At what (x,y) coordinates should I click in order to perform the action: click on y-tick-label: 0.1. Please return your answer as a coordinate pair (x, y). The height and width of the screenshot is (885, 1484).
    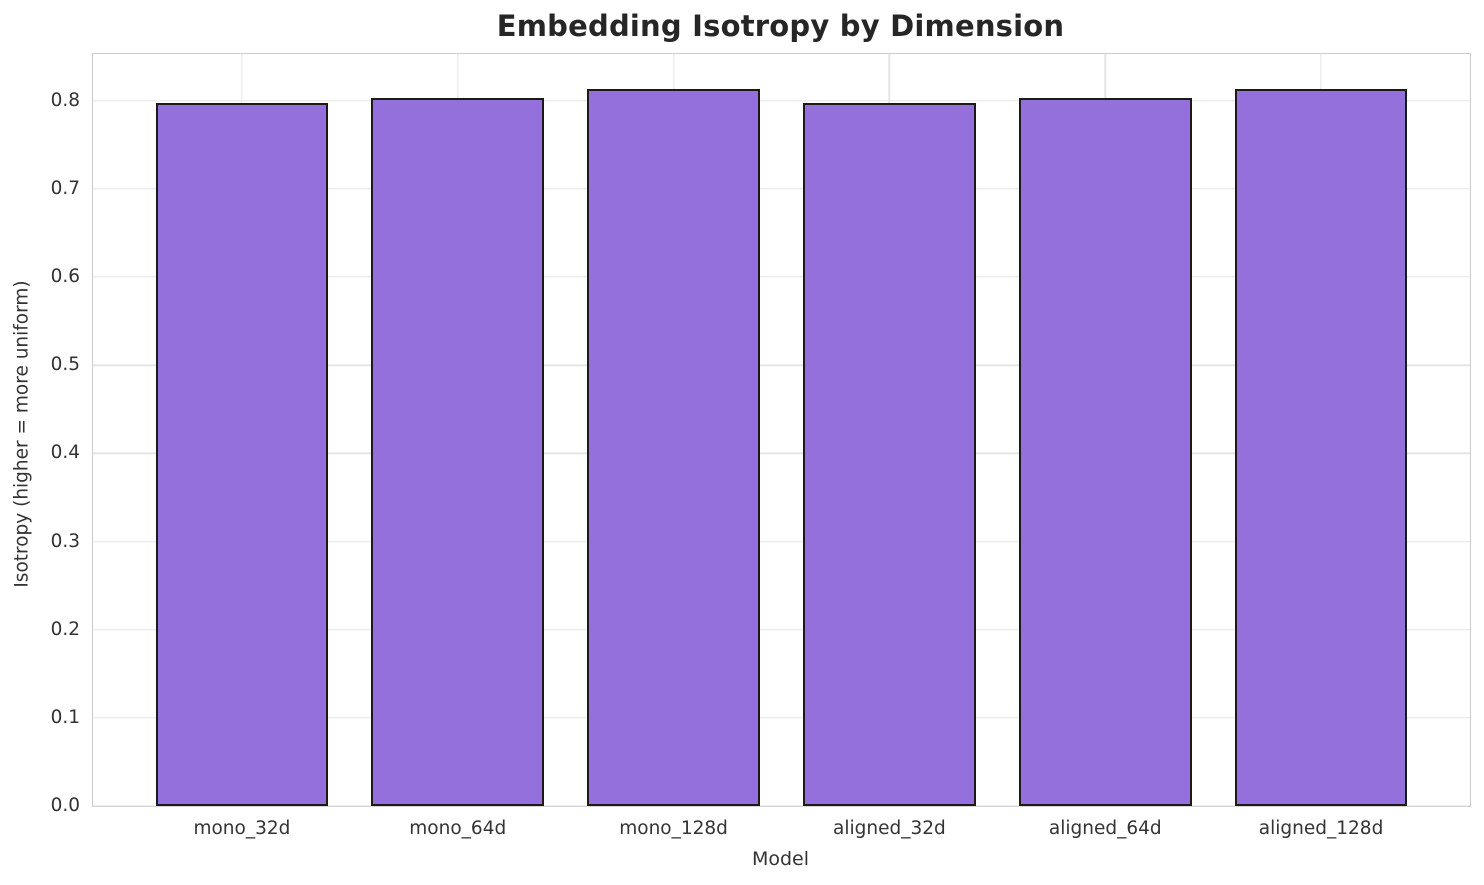
    Looking at the image, I should click on (65, 717).